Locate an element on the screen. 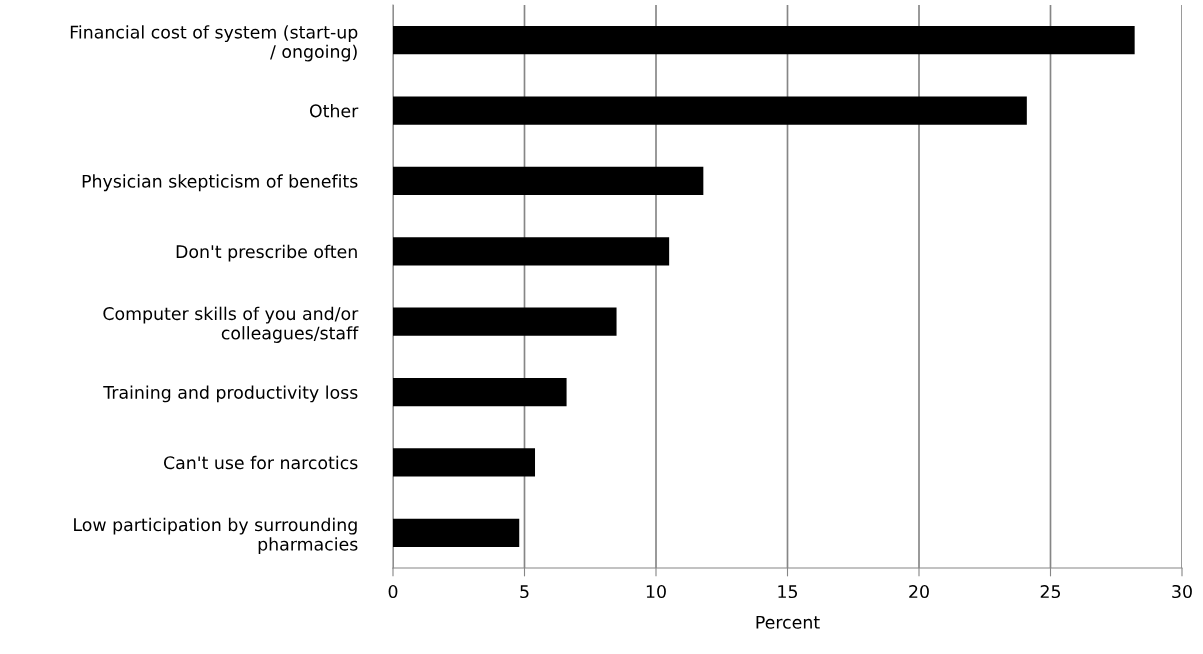 The height and width of the screenshot is (654, 1203). y-tick-label: Other is located at coordinates (334, 110).